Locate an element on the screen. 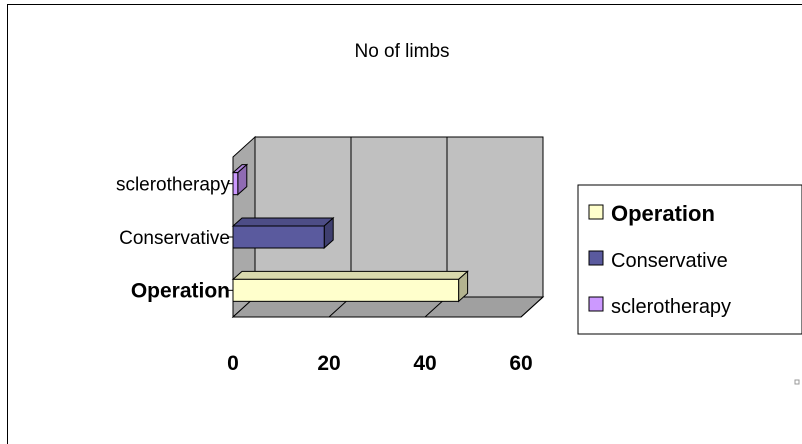  legend-box is located at coordinates (689, 259).